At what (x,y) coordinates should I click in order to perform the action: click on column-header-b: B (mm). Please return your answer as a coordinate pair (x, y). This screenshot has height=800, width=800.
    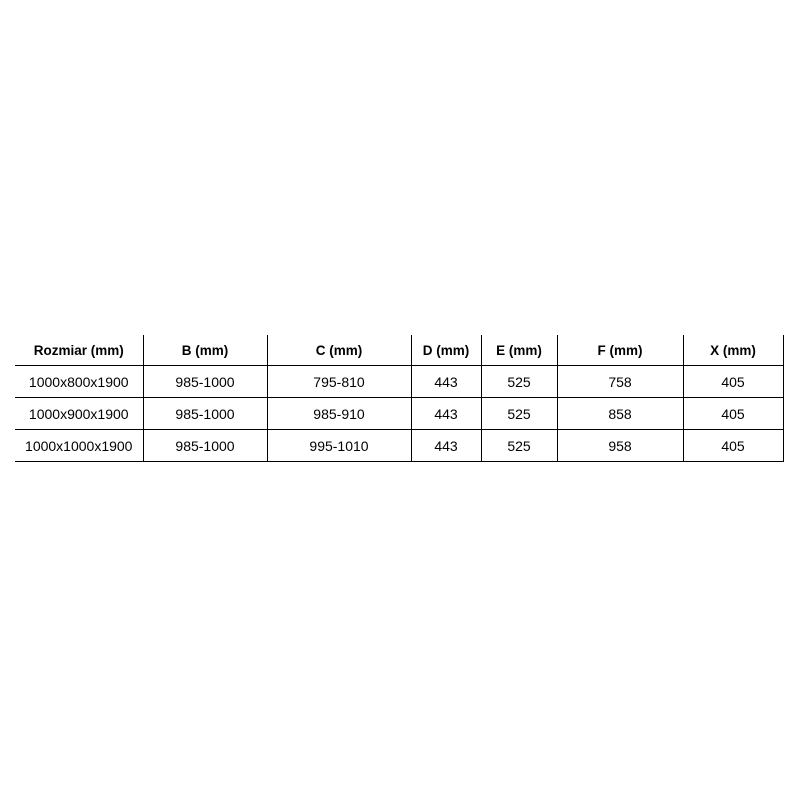
    Looking at the image, I should click on (204, 350).